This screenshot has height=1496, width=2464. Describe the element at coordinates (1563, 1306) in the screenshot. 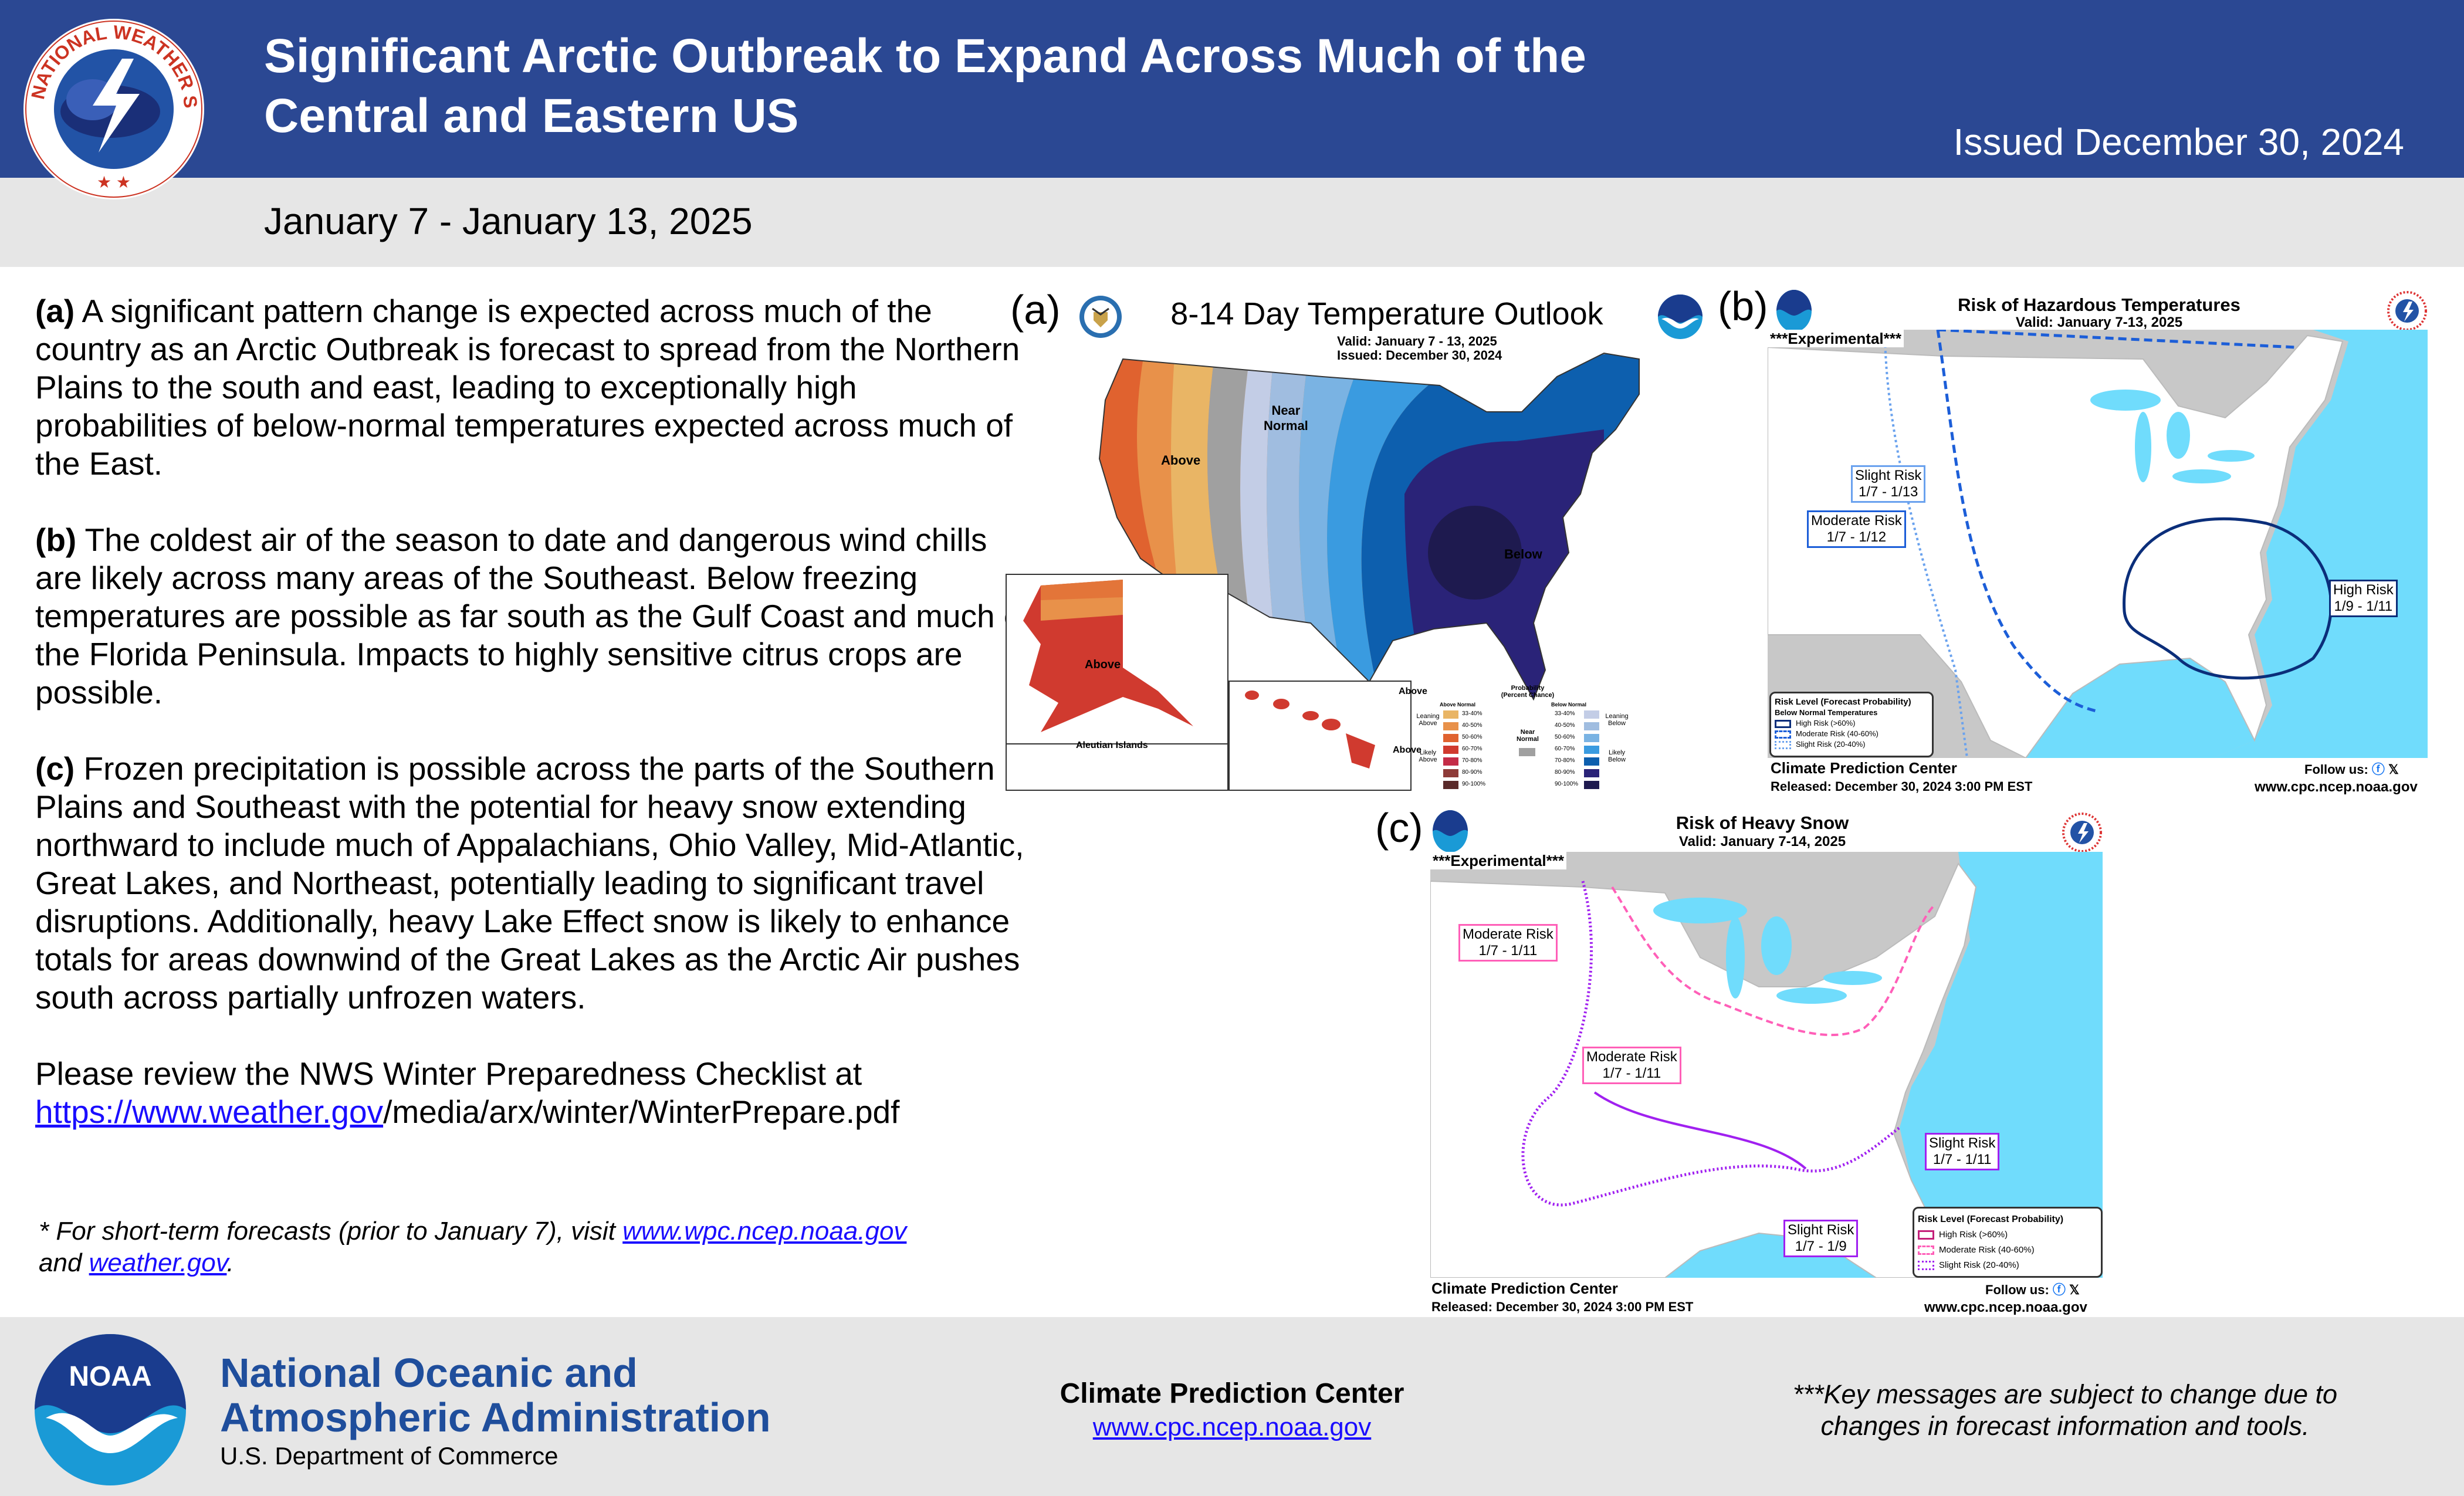

I see `released-text: Released: December 30, 2024 3:00 PM EST` at that location.